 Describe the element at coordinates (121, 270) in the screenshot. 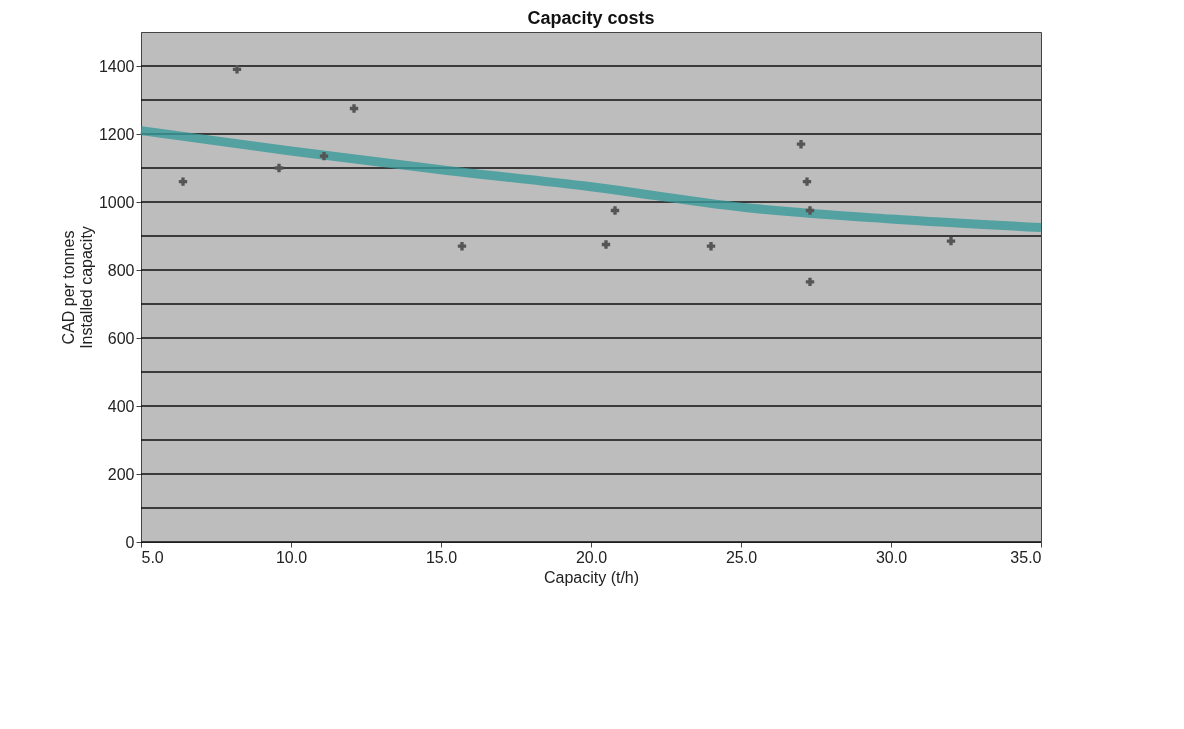

I see `y-tick-label: 800` at that location.